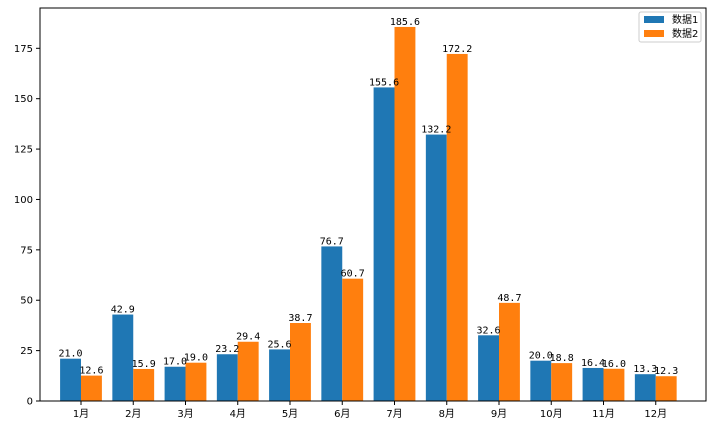 This screenshot has height=424, width=712. I want to click on legend-label-series-1: 数据1, so click(685, 19).